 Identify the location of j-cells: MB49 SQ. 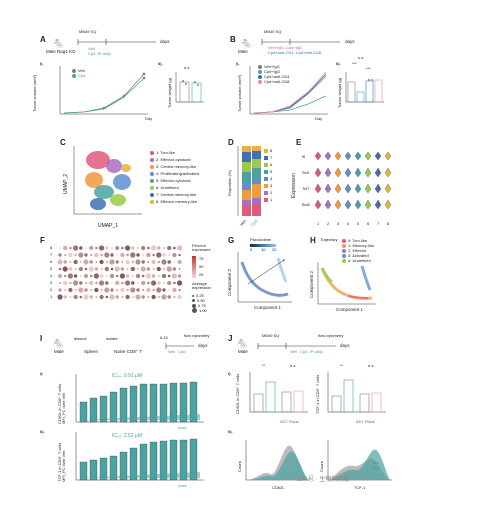
(271, 335).